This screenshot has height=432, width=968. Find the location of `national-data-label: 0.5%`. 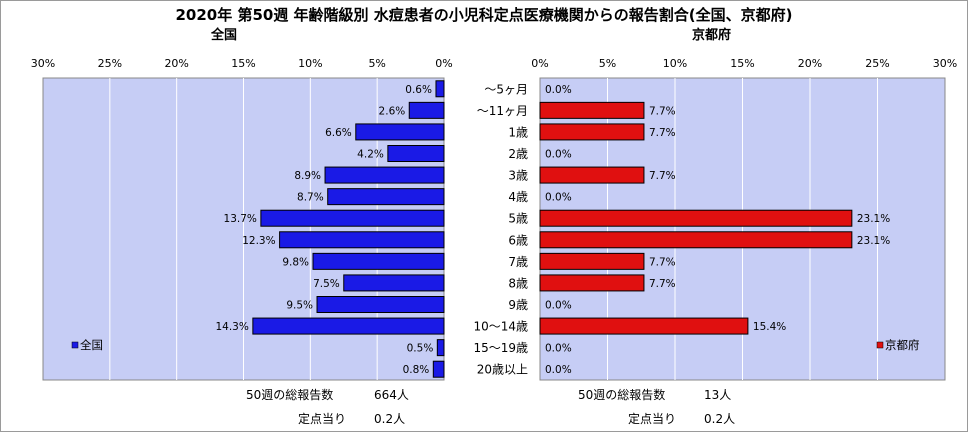

national-data-label: 0.5% is located at coordinates (420, 349).